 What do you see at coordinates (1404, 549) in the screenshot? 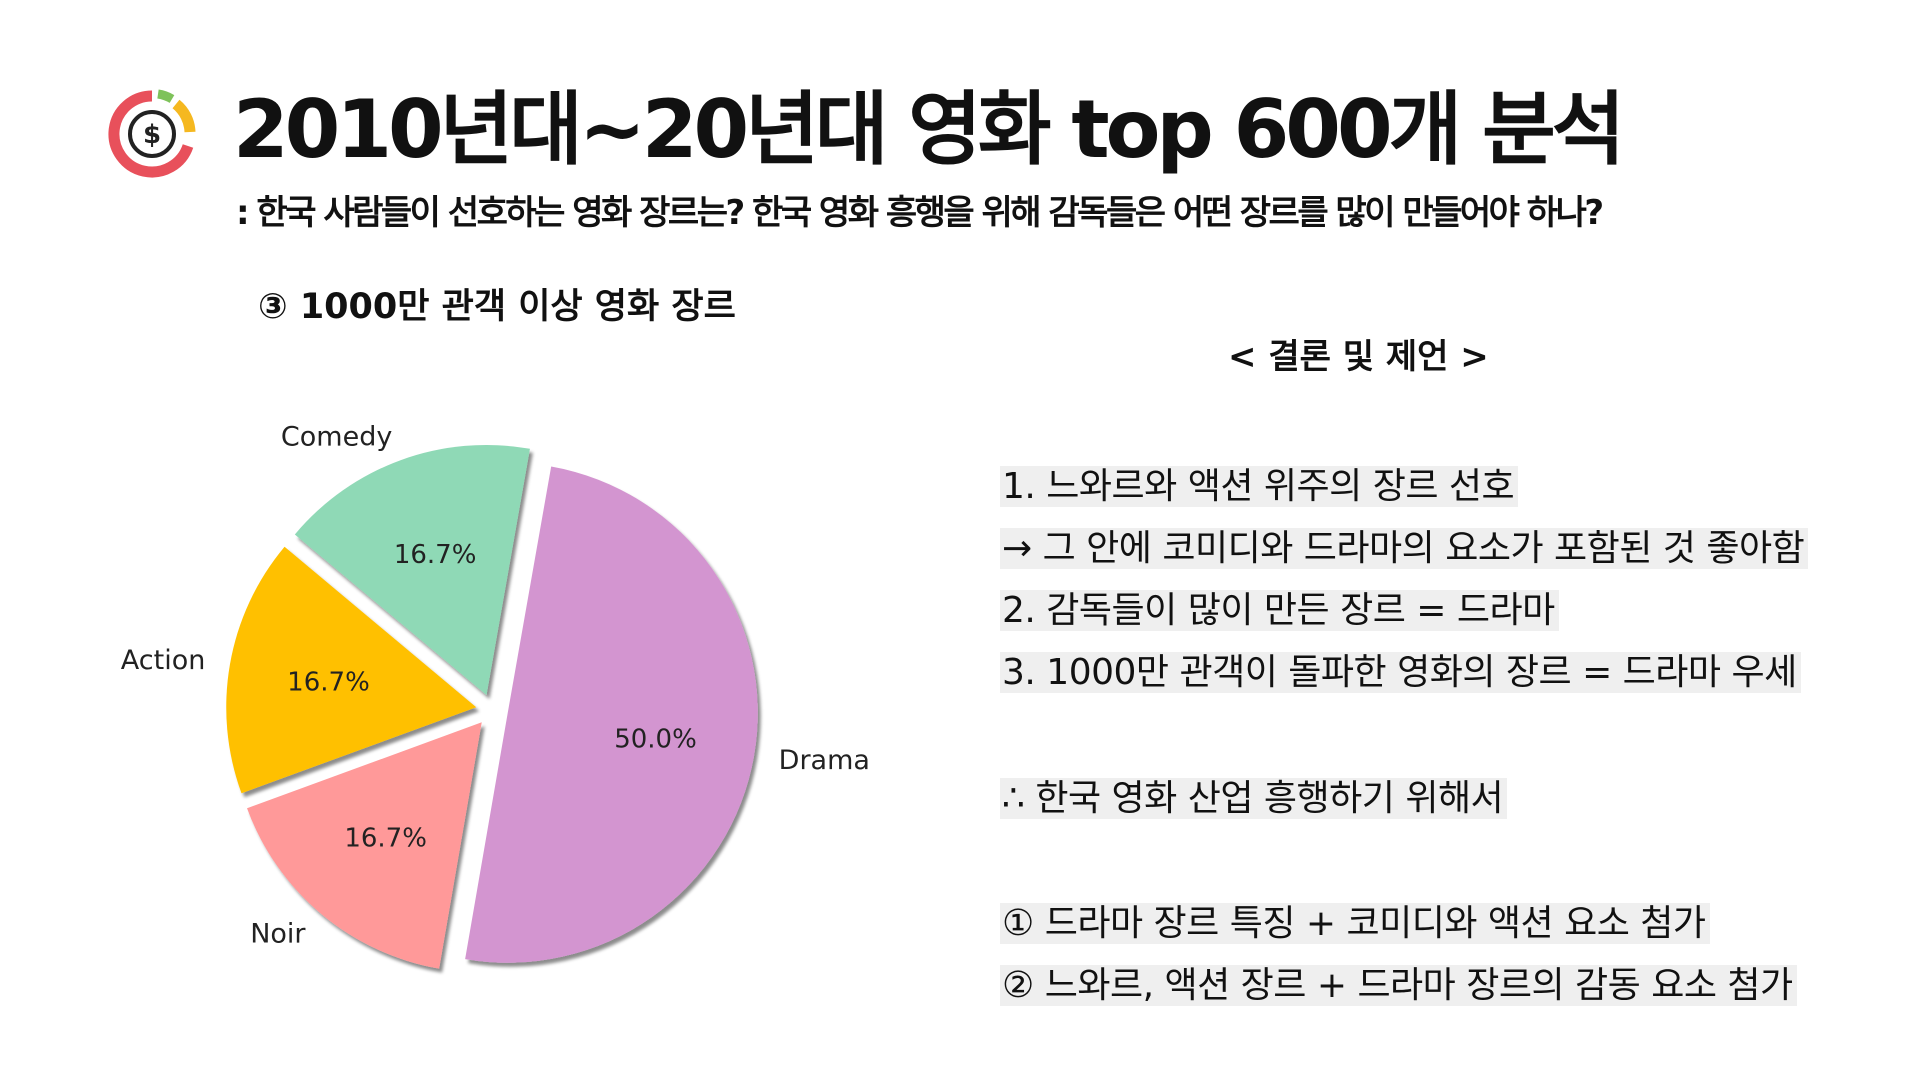
I see `conclusion-line: → 그 안에 코미디와 드라마의 요소가 포함된 것 좋아함` at bounding box center [1404, 549].